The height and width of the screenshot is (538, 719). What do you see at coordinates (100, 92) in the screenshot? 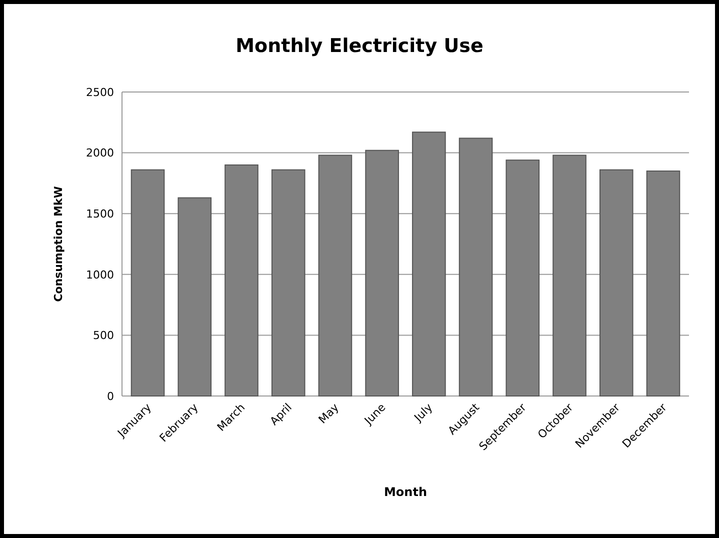
I see `y-tick-label: 2500` at bounding box center [100, 92].